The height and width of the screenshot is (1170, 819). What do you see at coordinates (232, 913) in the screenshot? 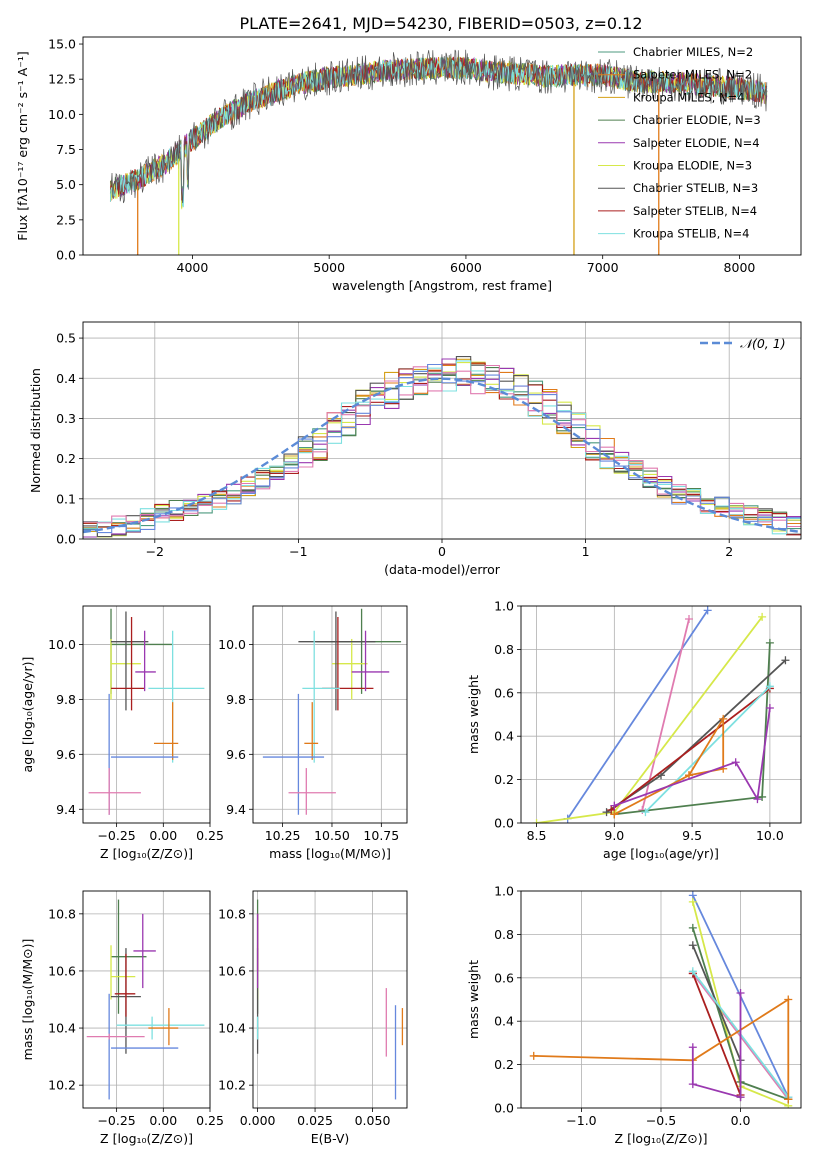
I see `y-tick-label: 10.8` at bounding box center [232, 913].